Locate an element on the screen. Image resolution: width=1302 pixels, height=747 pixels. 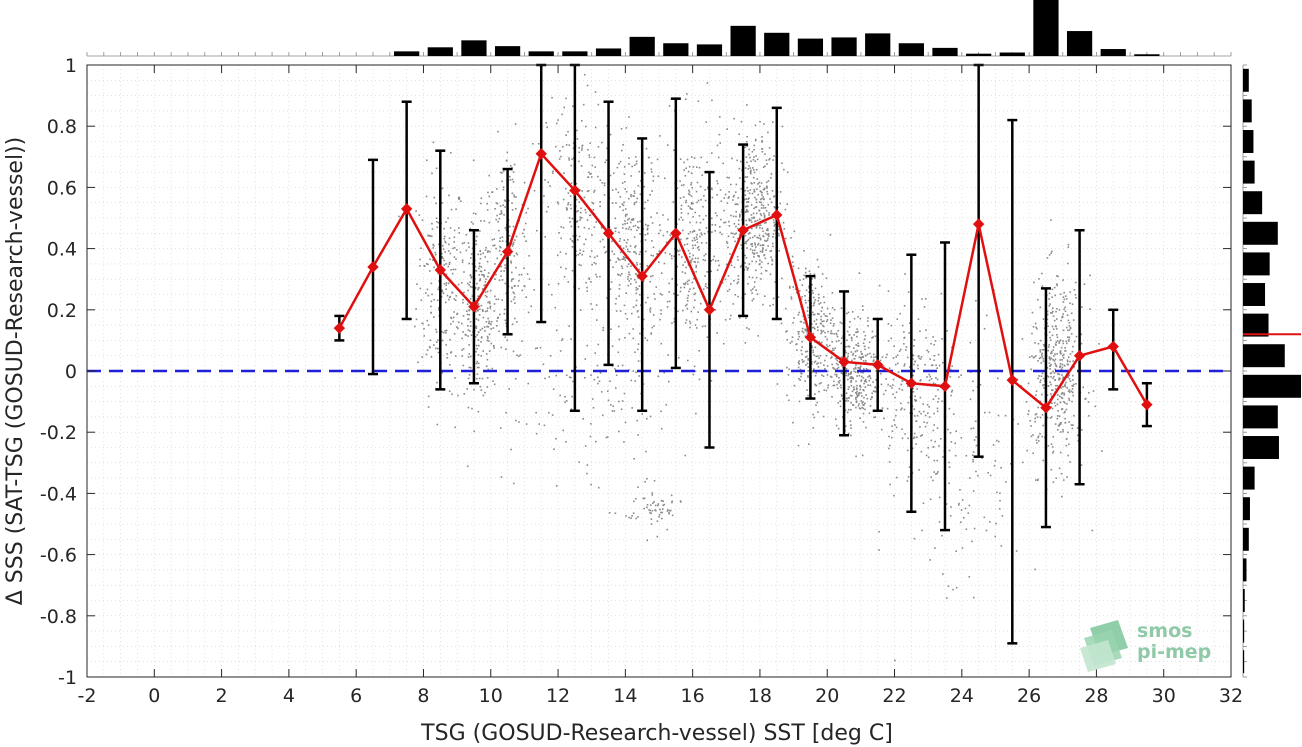
top-hist-bar is located at coordinates (440, 51).